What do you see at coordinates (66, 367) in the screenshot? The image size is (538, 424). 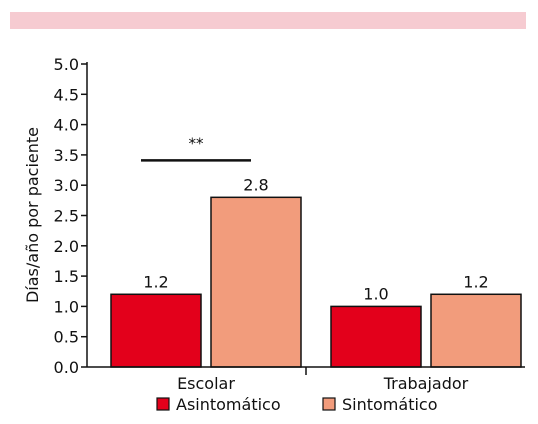 I see `y-tick-label: 0.0` at bounding box center [66, 367].